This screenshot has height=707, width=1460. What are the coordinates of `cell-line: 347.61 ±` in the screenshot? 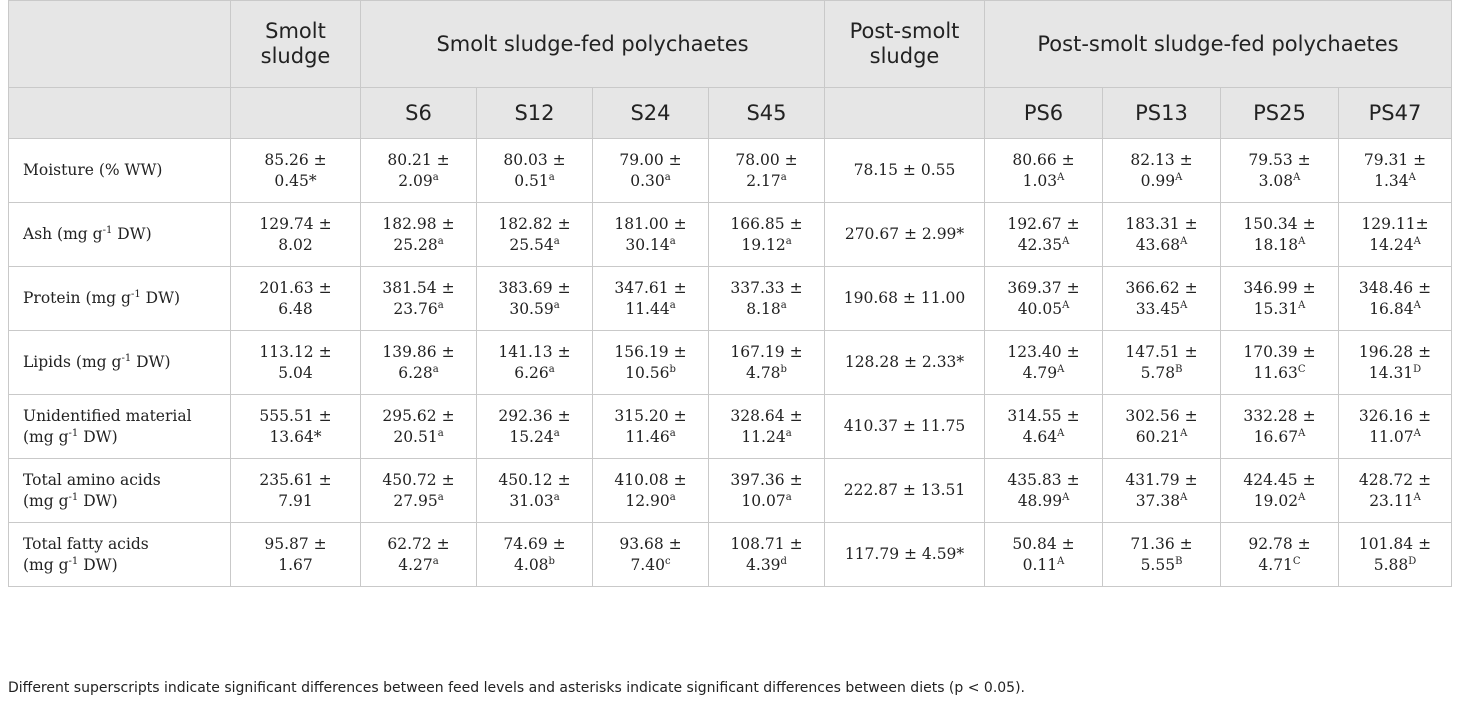 It's located at (650, 288).